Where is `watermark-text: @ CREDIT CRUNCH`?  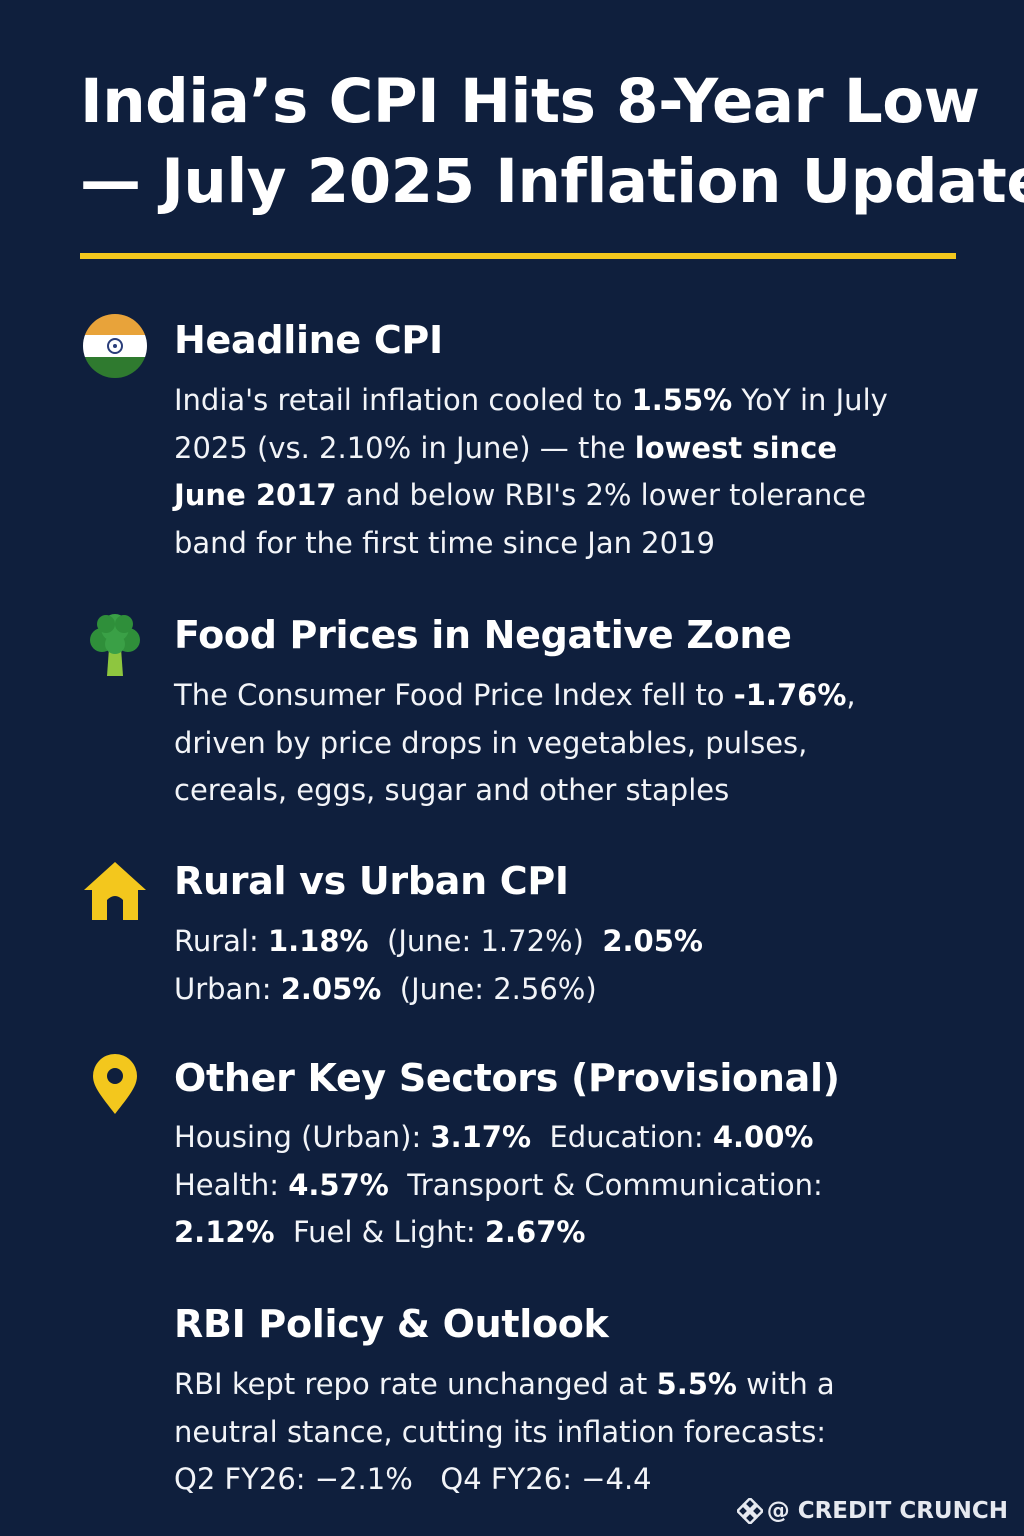 watermark-text: @ CREDIT CRUNCH is located at coordinates (887, 1511).